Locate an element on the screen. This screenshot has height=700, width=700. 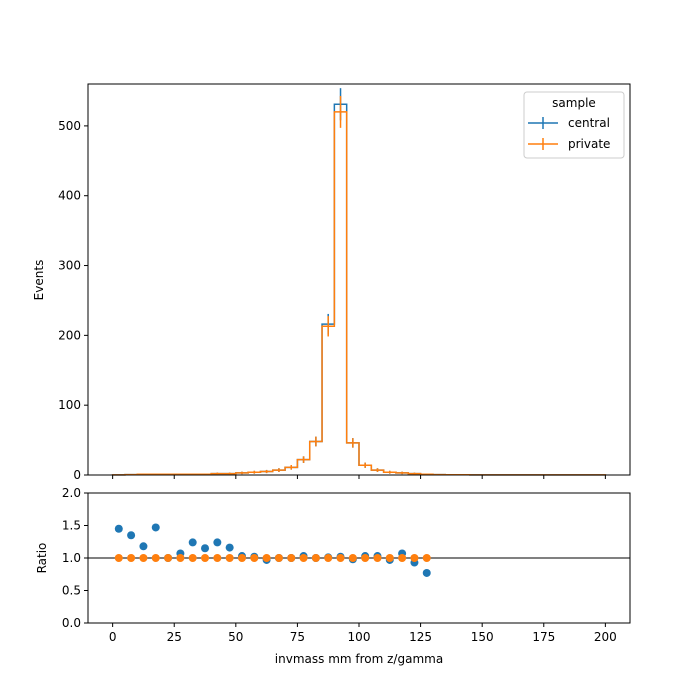
xtick-label: 75 is located at coordinates (297, 637).